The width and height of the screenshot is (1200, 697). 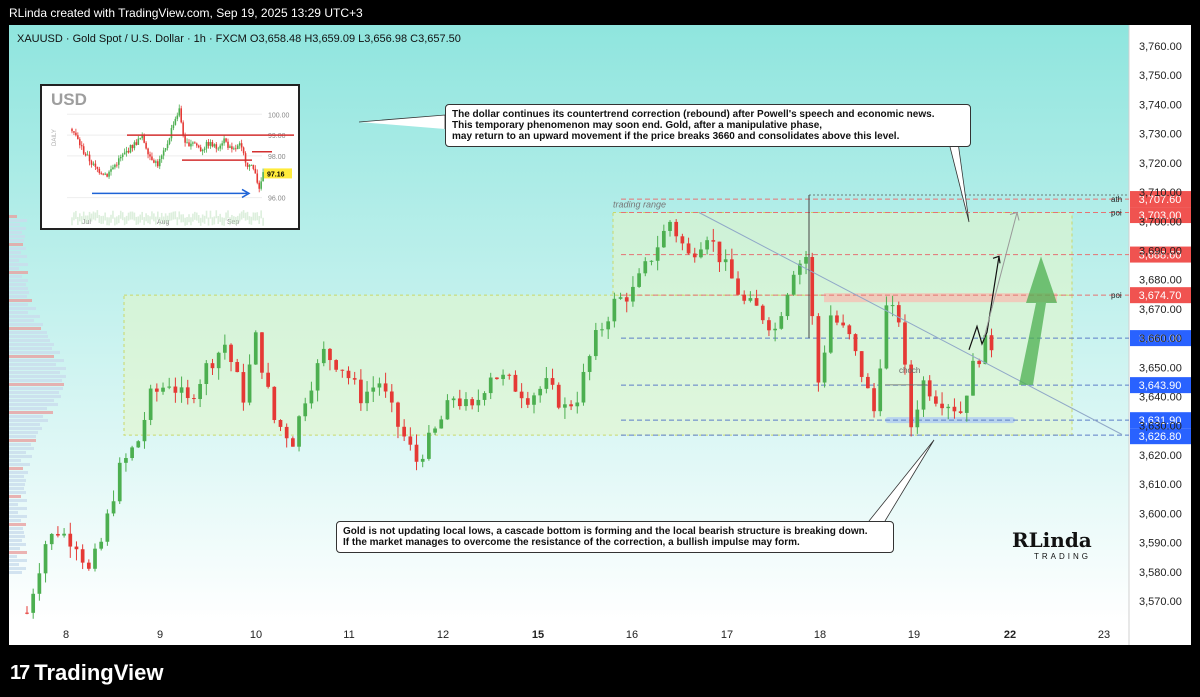 I want to click on bottom-bar: 17 TradingView, so click(x=600, y=671).